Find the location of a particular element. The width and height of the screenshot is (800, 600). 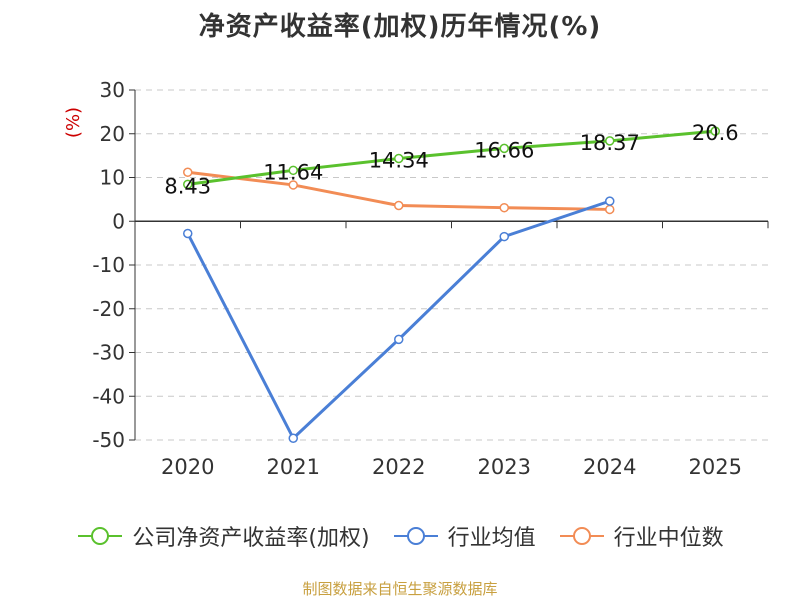

x-tick-label: 2020 is located at coordinates (187, 467).